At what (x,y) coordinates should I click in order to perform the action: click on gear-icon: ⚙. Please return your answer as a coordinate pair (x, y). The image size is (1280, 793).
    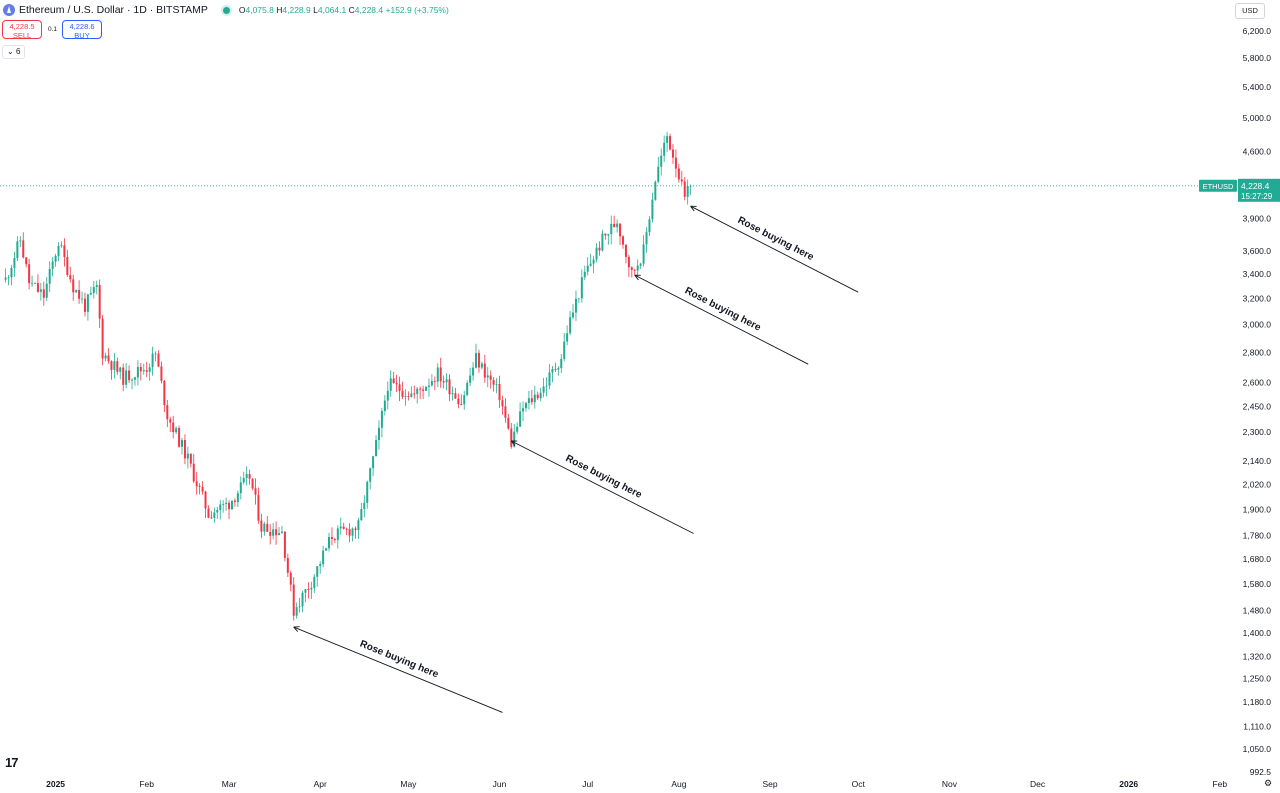
    Looking at the image, I should click on (1268, 783).